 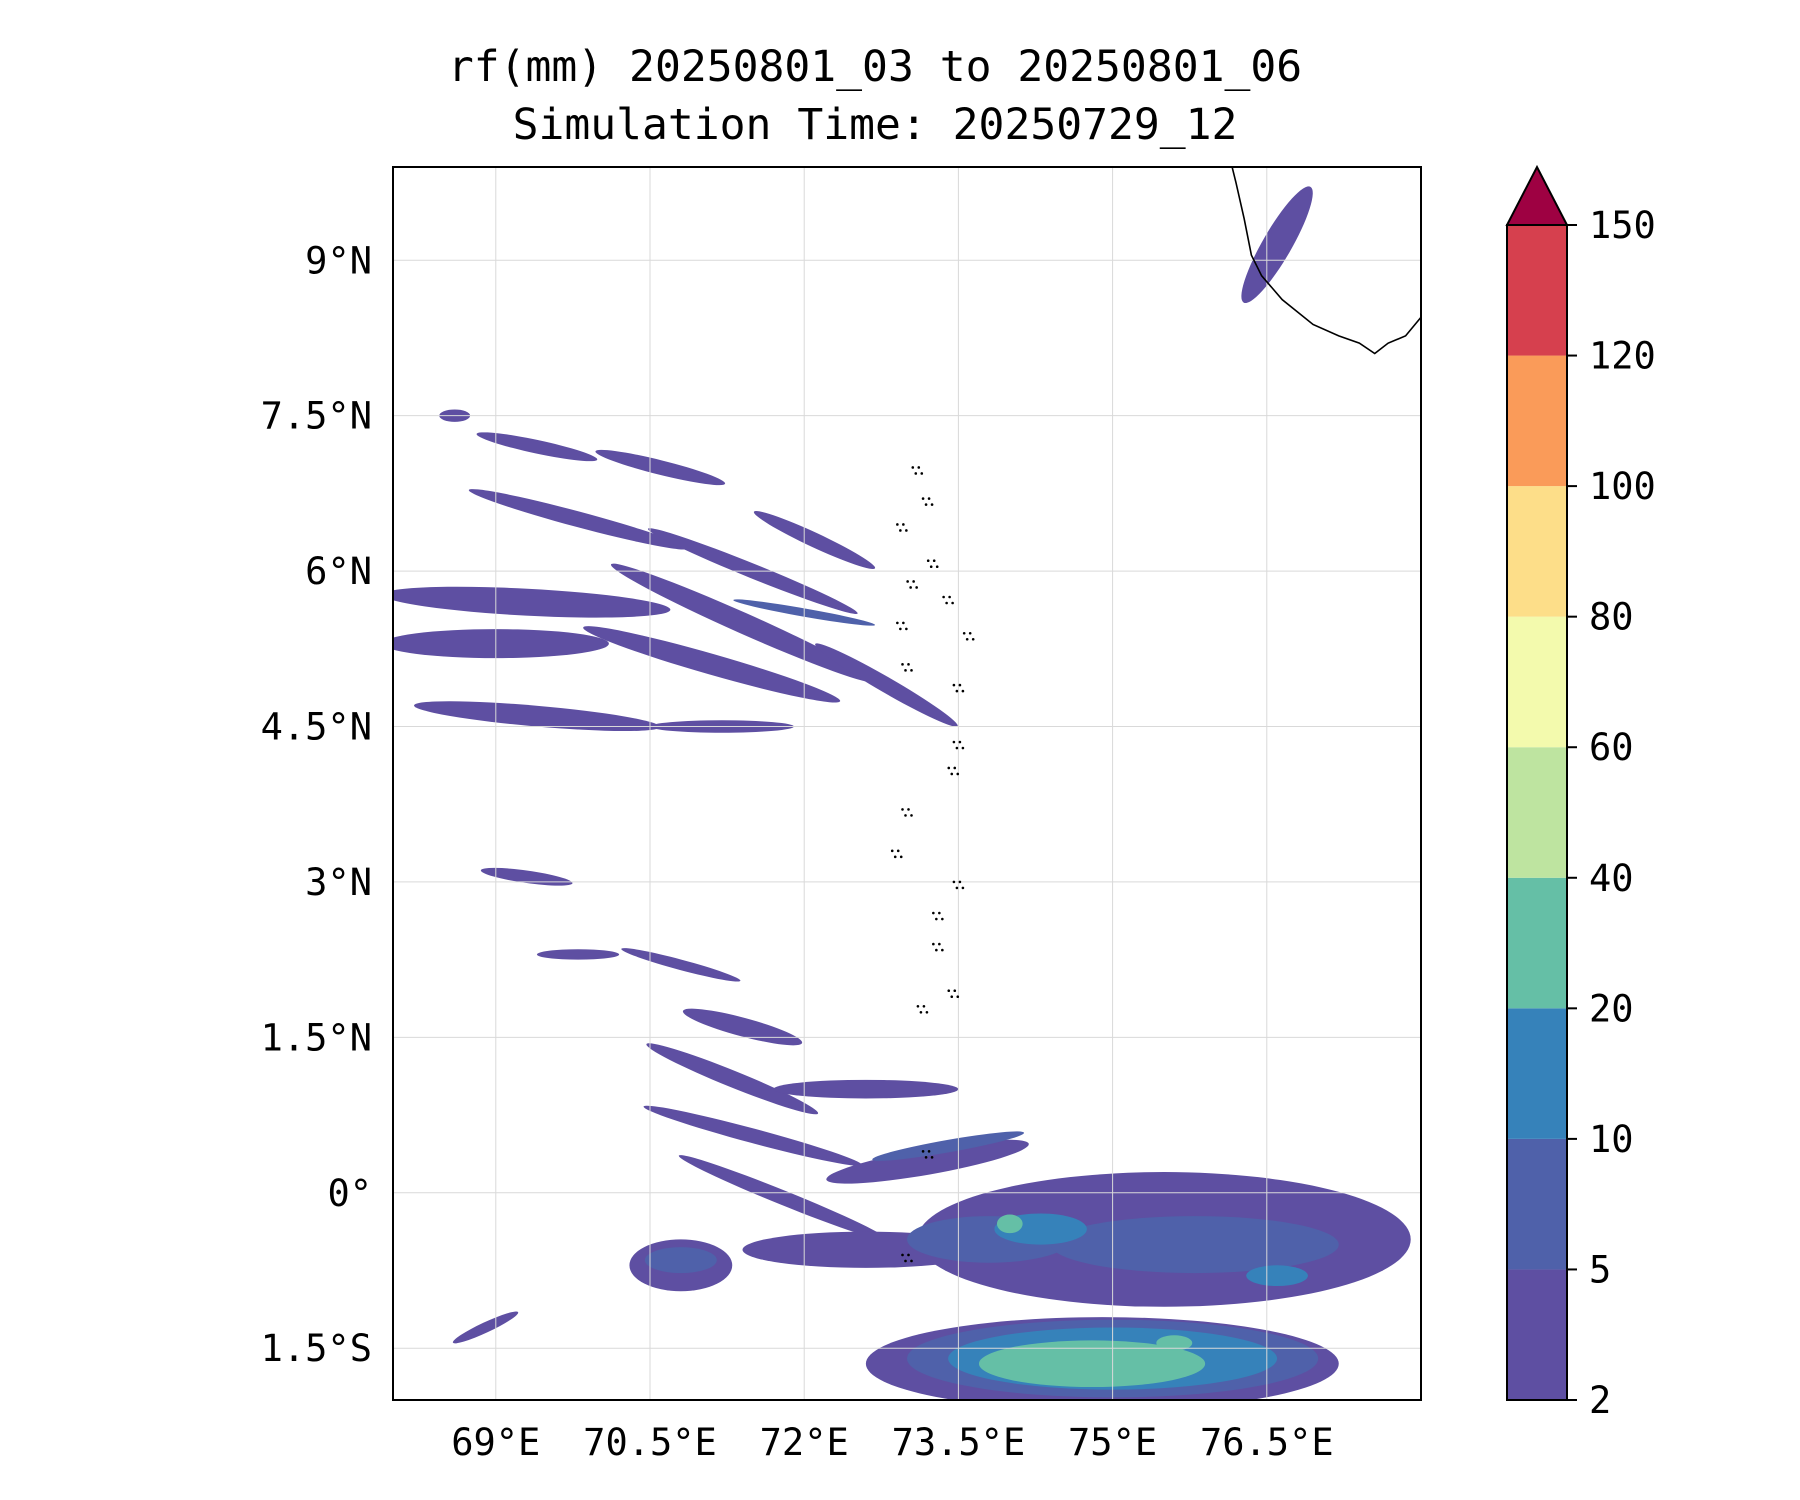 I want to click on colorbar-outline, so click(x=1537, y=812).